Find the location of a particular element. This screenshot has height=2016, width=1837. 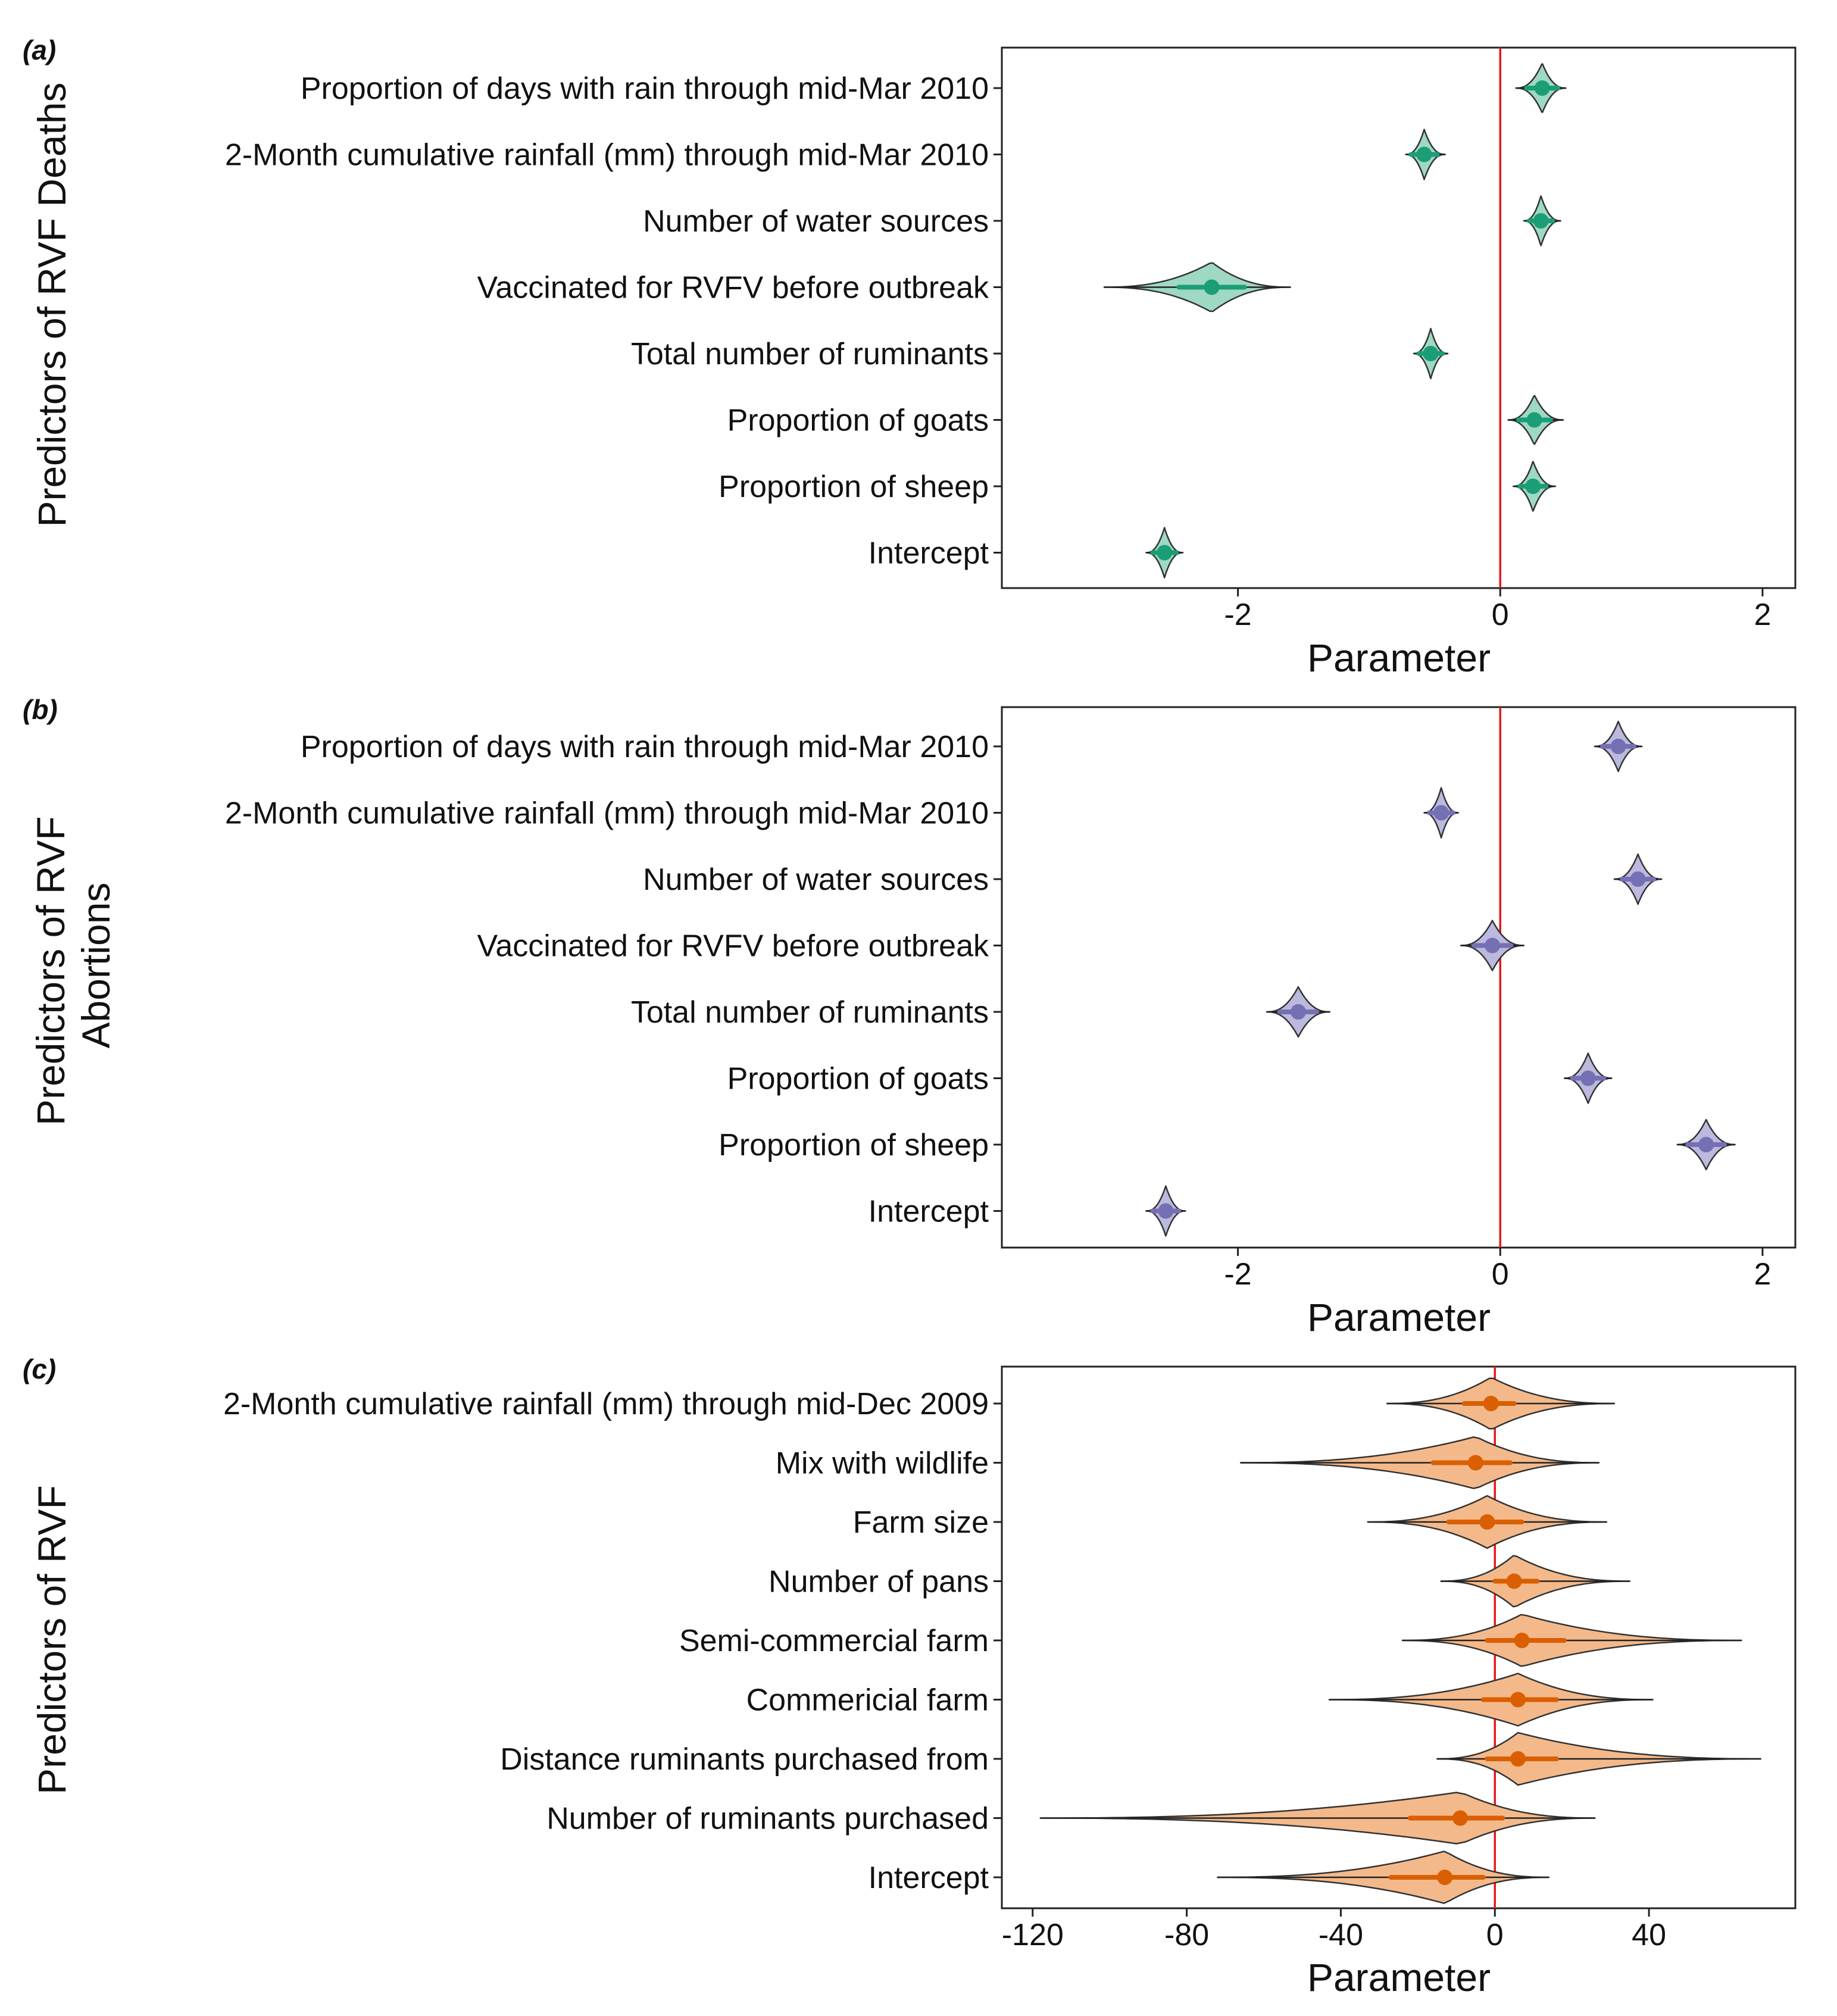

panel-a-label: (a) is located at coordinates (39, 50).